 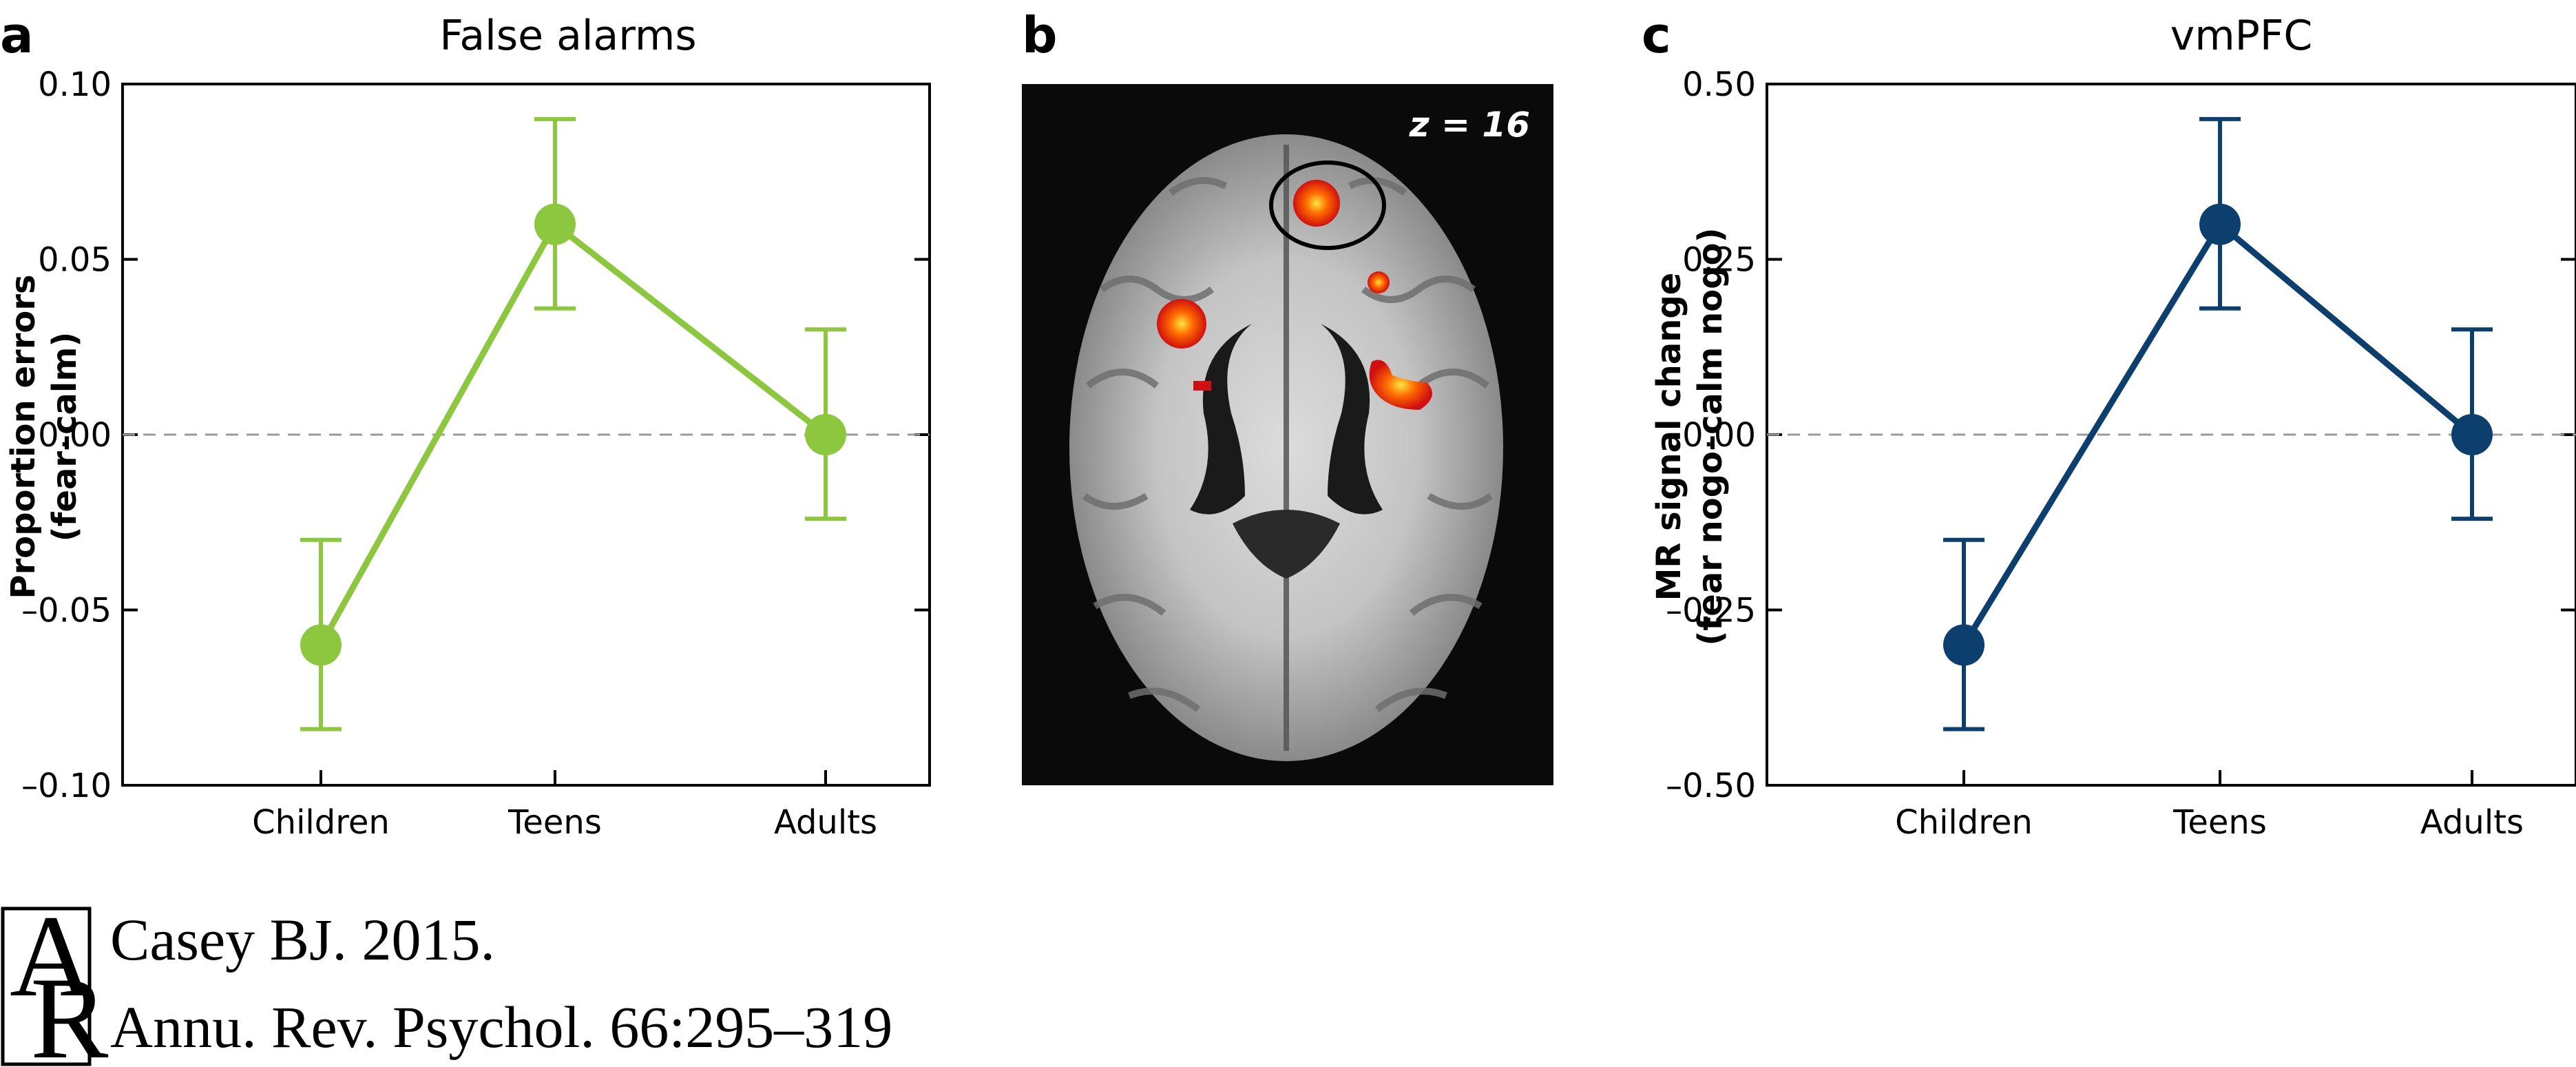 I want to click on svg-text: R, so click(x=69, y=1010).